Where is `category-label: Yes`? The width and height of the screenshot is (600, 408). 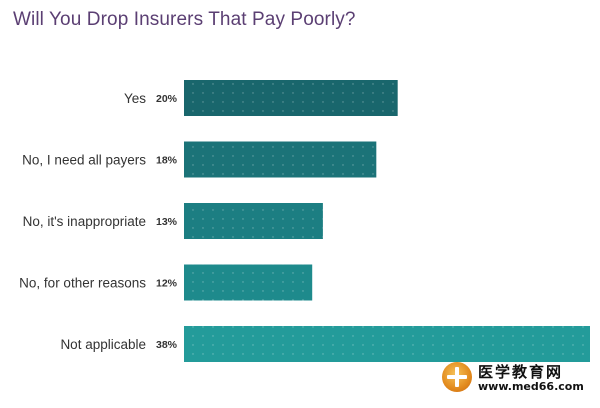 category-label: Yes is located at coordinates (135, 98).